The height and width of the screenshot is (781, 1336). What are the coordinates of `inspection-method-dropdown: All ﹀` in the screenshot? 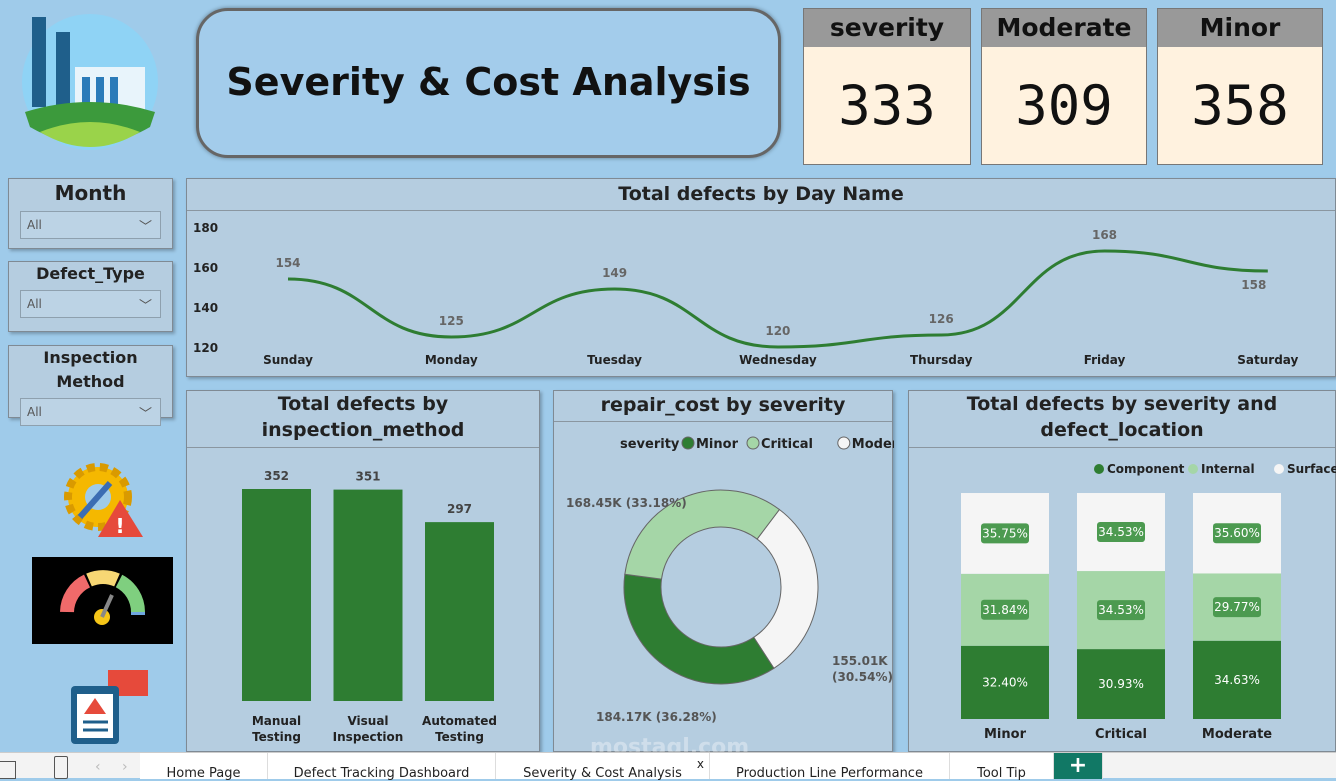 It's located at (90, 412).